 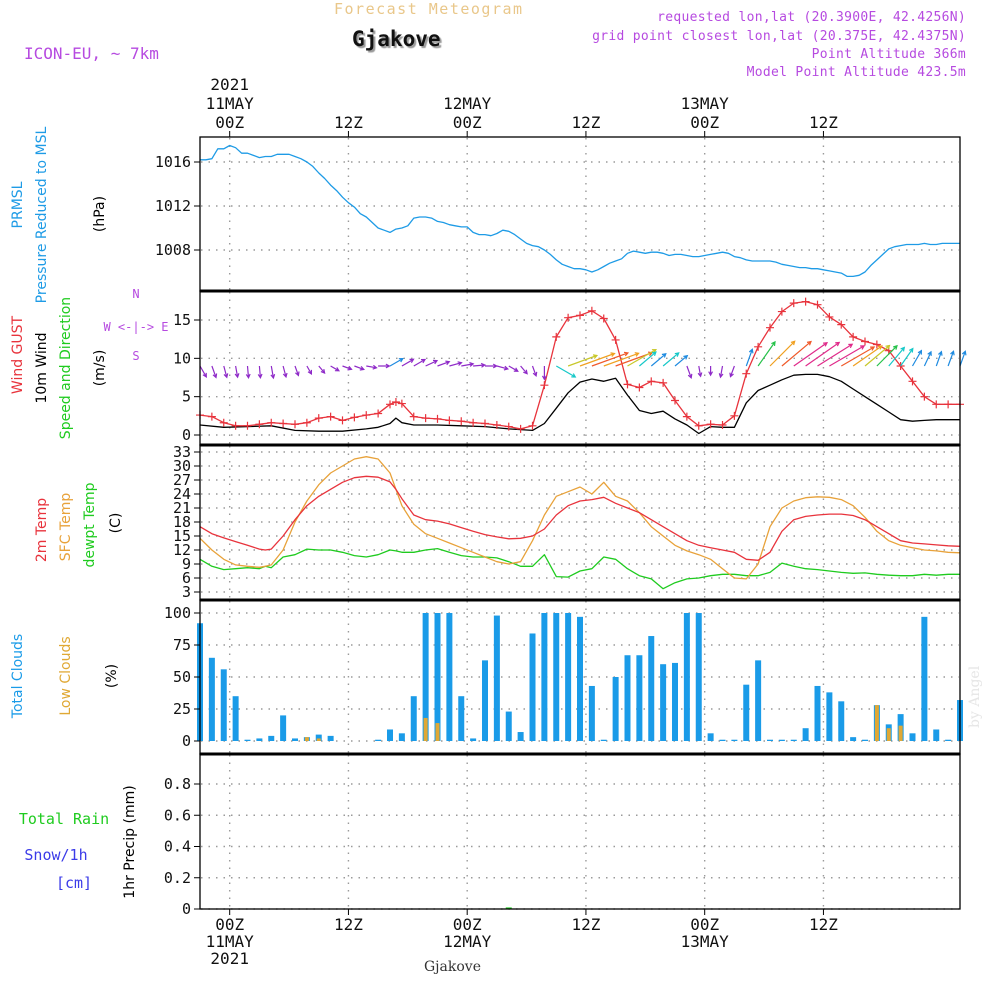 I want to click on model-altitude: Model Point Altitude 423.5m, so click(x=856, y=72).